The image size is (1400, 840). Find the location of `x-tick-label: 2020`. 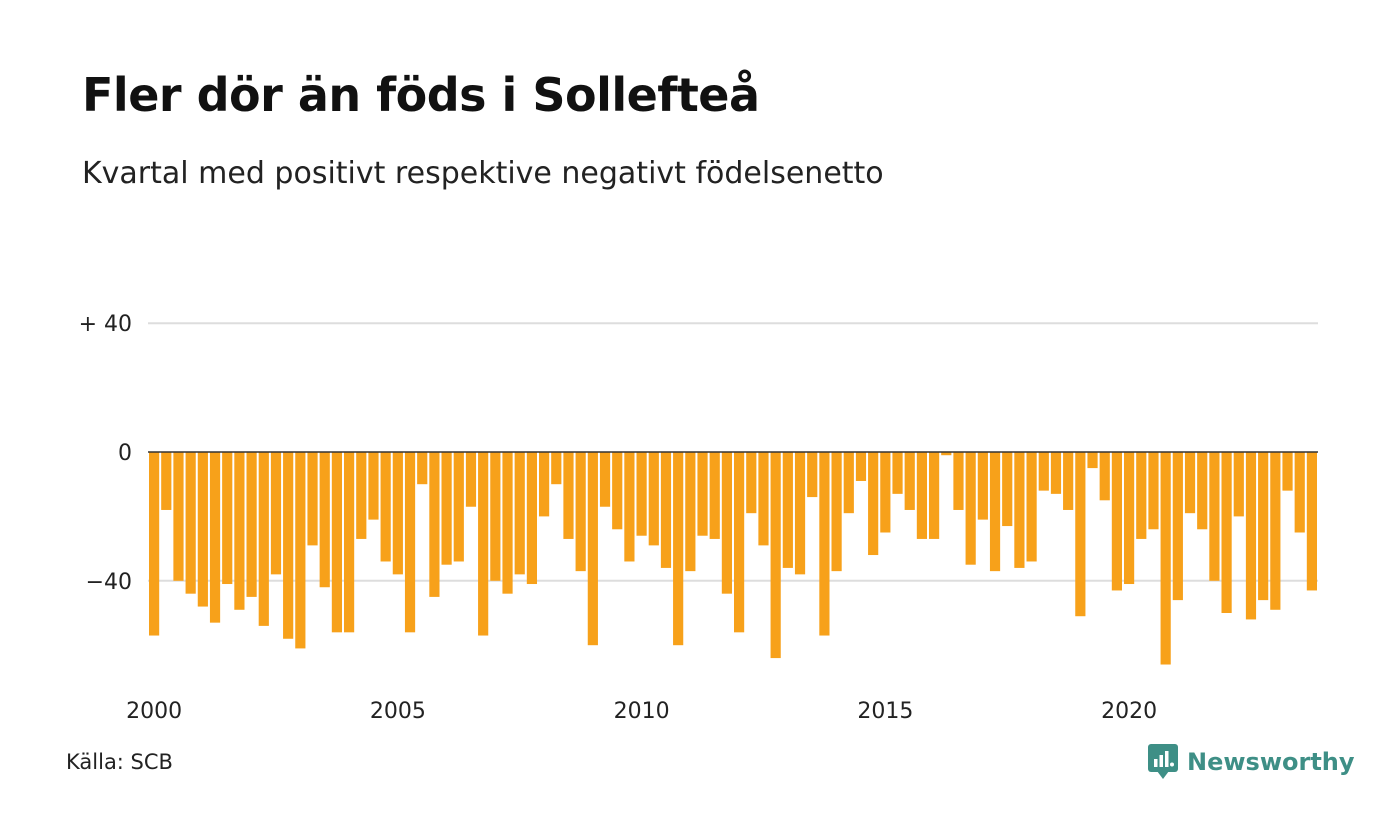

x-tick-label: 2020 is located at coordinates (1129, 711).